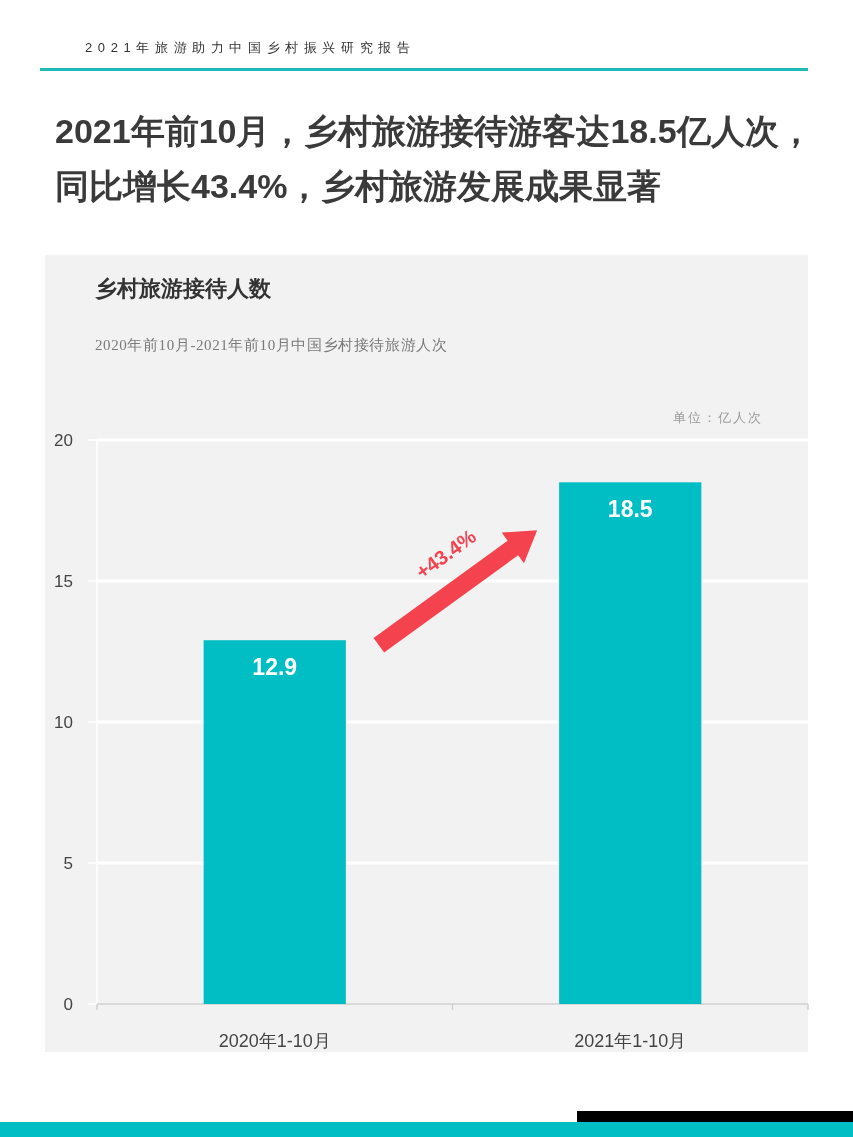  I want to click on xtick-label: 2021年1-10月, so click(630, 1041).